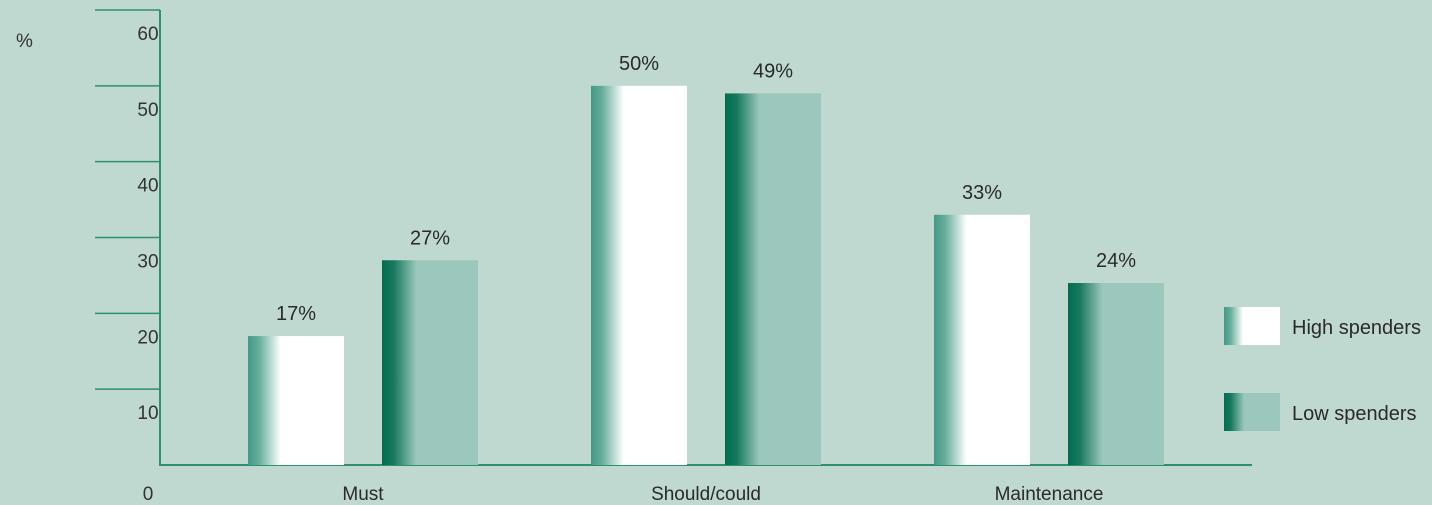 This screenshot has width=1432, height=505. I want to click on y-tick-label: 0, so click(148, 494).